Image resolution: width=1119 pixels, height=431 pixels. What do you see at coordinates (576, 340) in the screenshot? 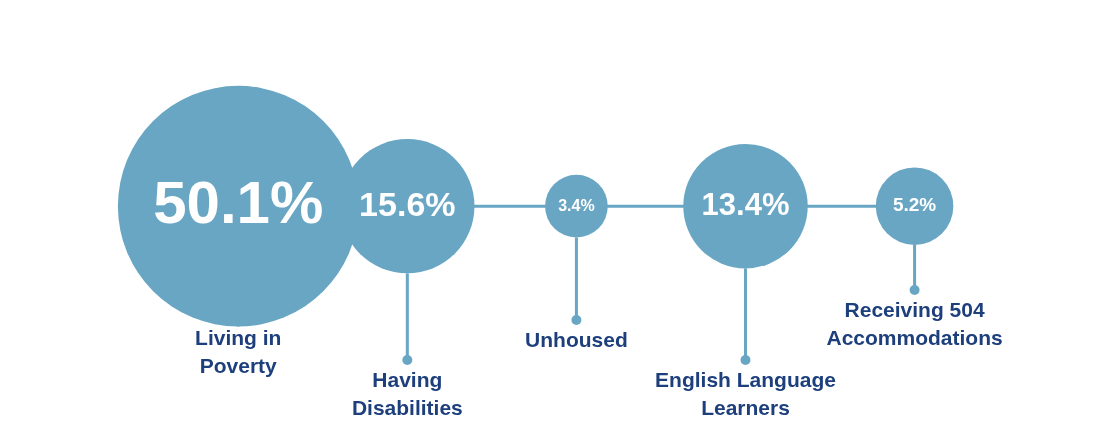
I see `category-label: Unhoused` at bounding box center [576, 340].